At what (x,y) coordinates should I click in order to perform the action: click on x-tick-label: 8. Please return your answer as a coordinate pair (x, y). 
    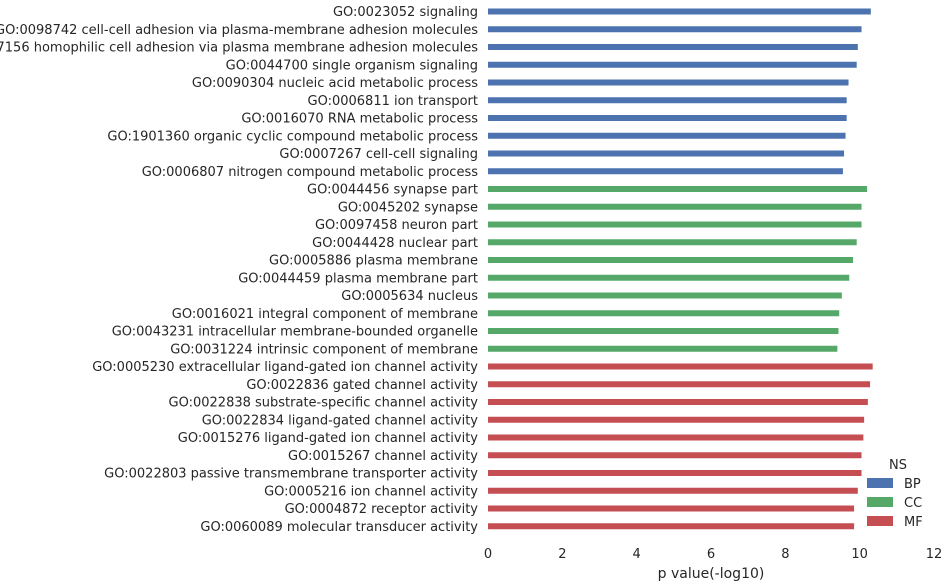
    Looking at the image, I should click on (785, 554).